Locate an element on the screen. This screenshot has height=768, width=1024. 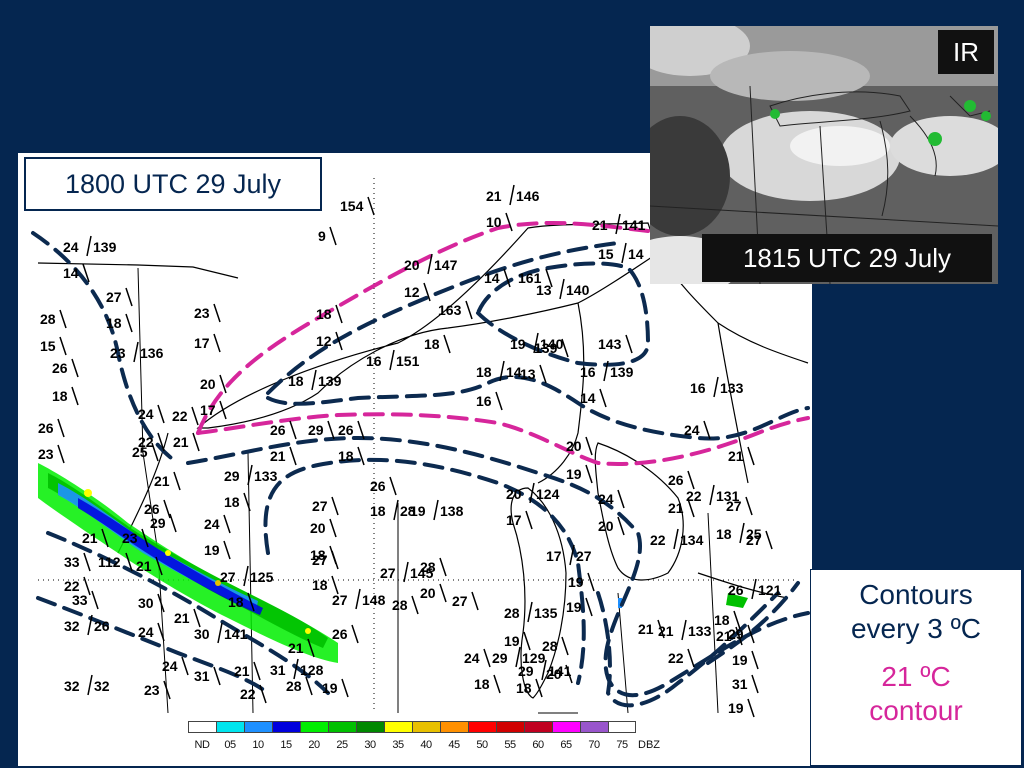
station-temperature: 21 is located at coordinates (181, 442).